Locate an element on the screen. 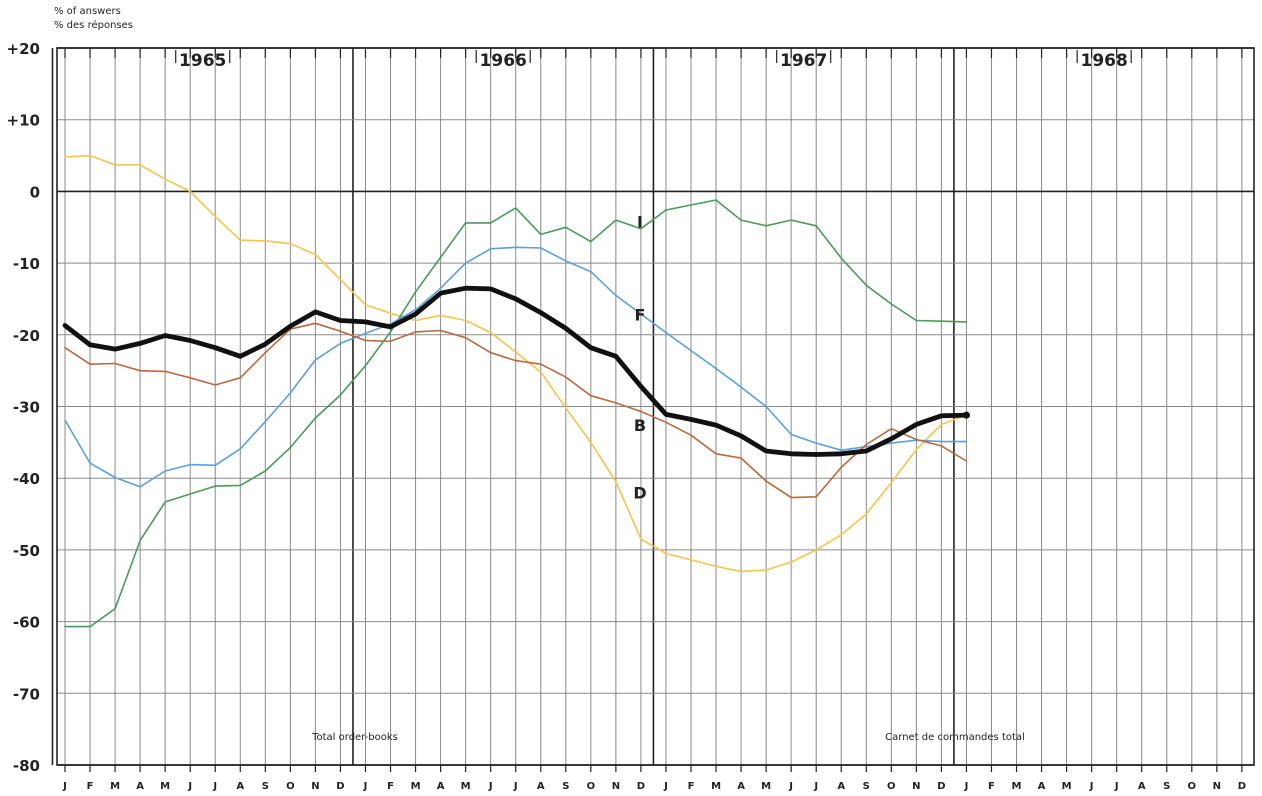 The image size is (1262, 796). y-tick-label: -30 is located at coordinates (26, 408).